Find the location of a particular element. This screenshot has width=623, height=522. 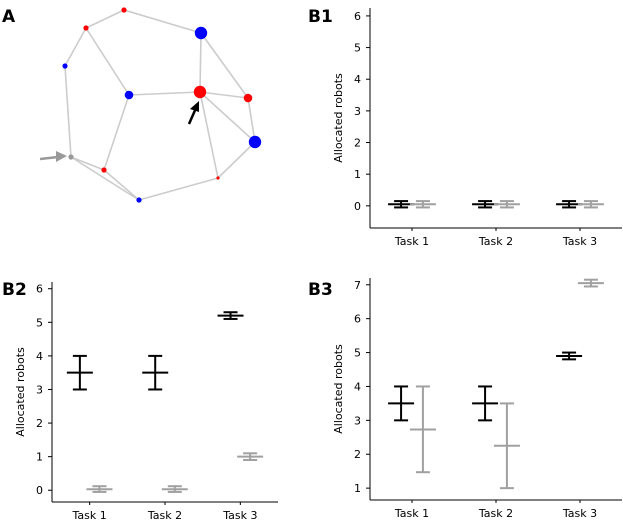

black-arrow-shaft is located at coordinates (192, 116).